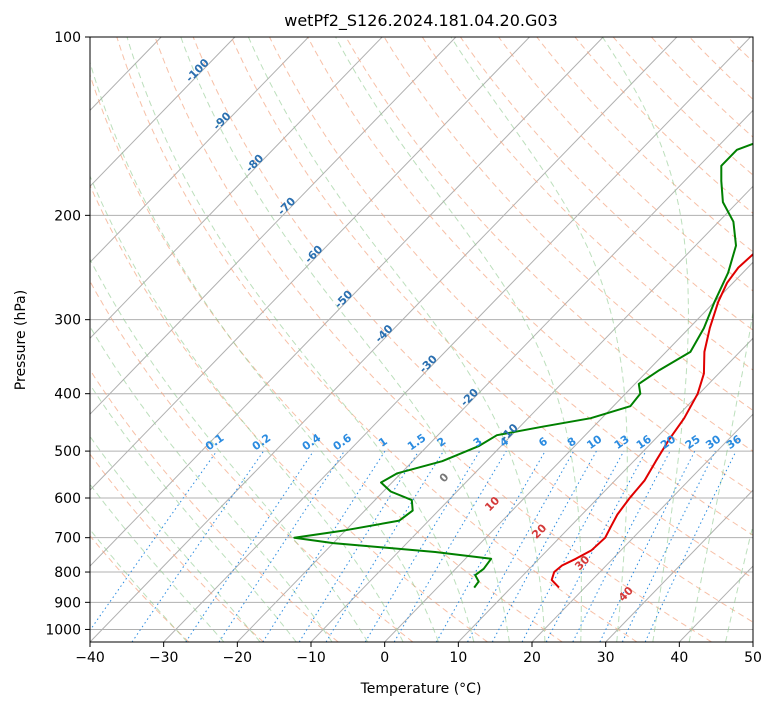 This screenshot has width=775, height=708. I want to click on y-tick-label: 300, so click(67, 321).